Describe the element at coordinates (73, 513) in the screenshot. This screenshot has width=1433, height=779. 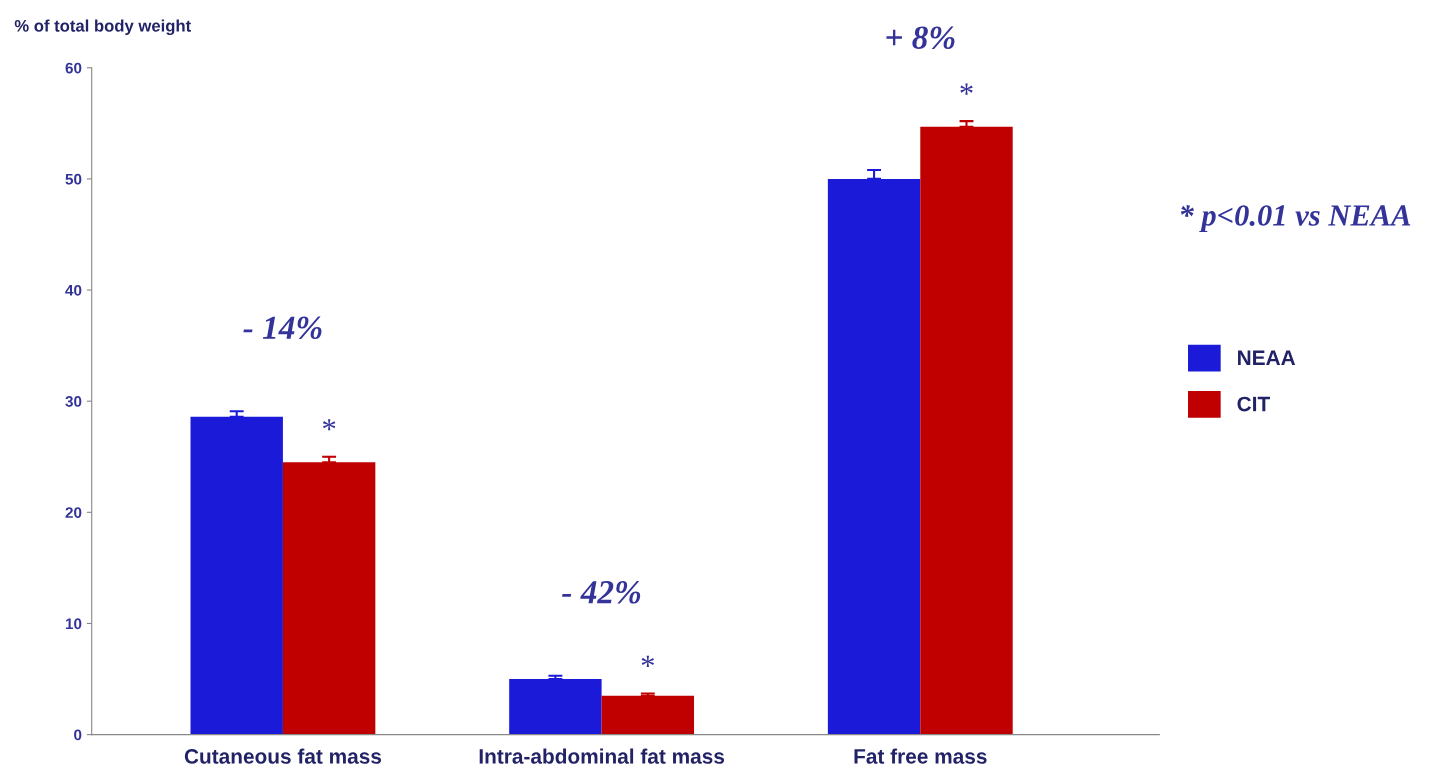
I see `y-tick-label: 20` at that location.